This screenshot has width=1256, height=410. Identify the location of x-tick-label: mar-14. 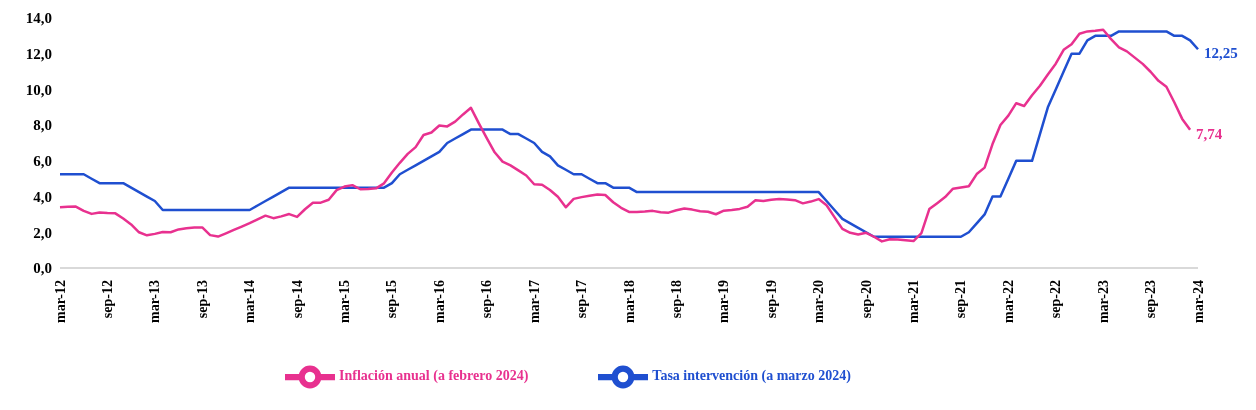
(250, 302).